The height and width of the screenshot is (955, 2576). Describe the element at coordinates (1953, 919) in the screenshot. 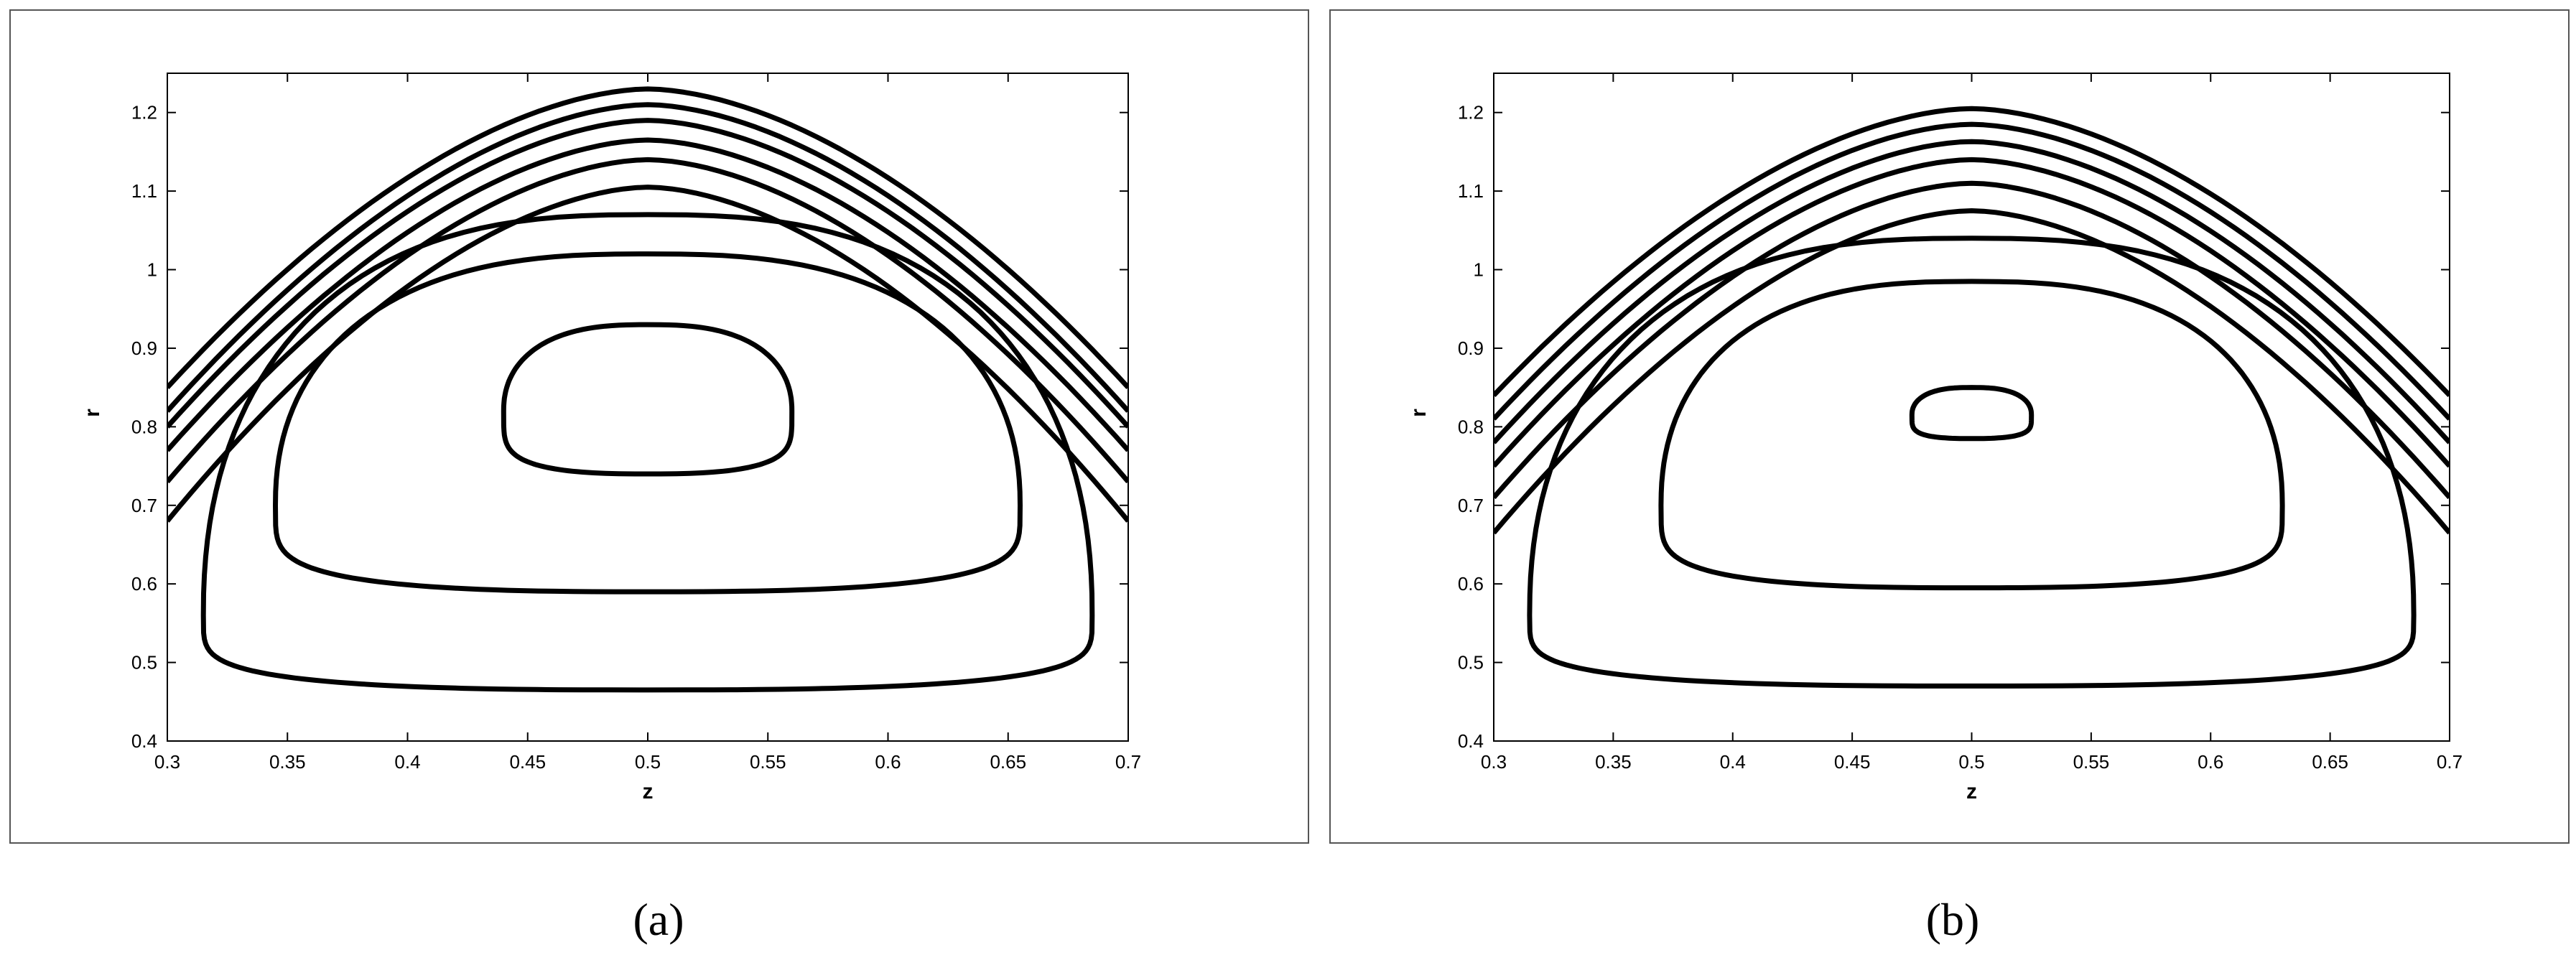

I see `panel-caption: (b)` at that location.